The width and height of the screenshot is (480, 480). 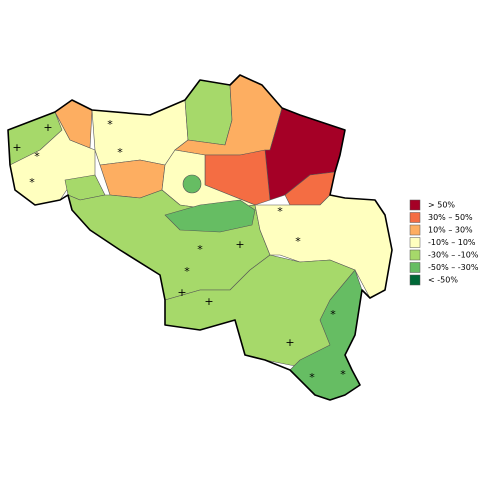 What do you see at coordinates (453, 255) in the screenshot?
I see `legend-label: -30% – -10%` at bounding box center [453, 255].